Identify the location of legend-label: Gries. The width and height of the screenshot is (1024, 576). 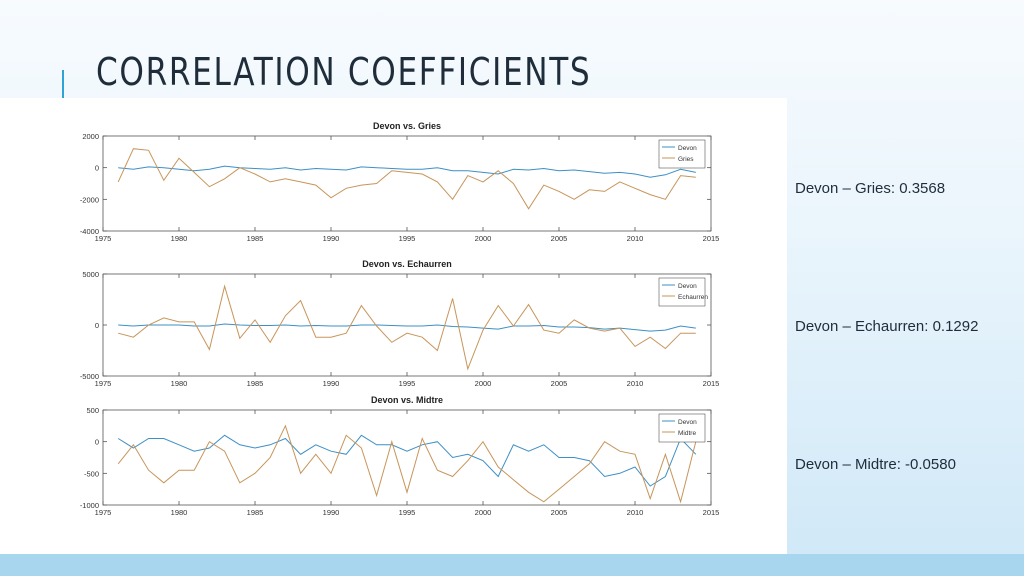
(686, 159).